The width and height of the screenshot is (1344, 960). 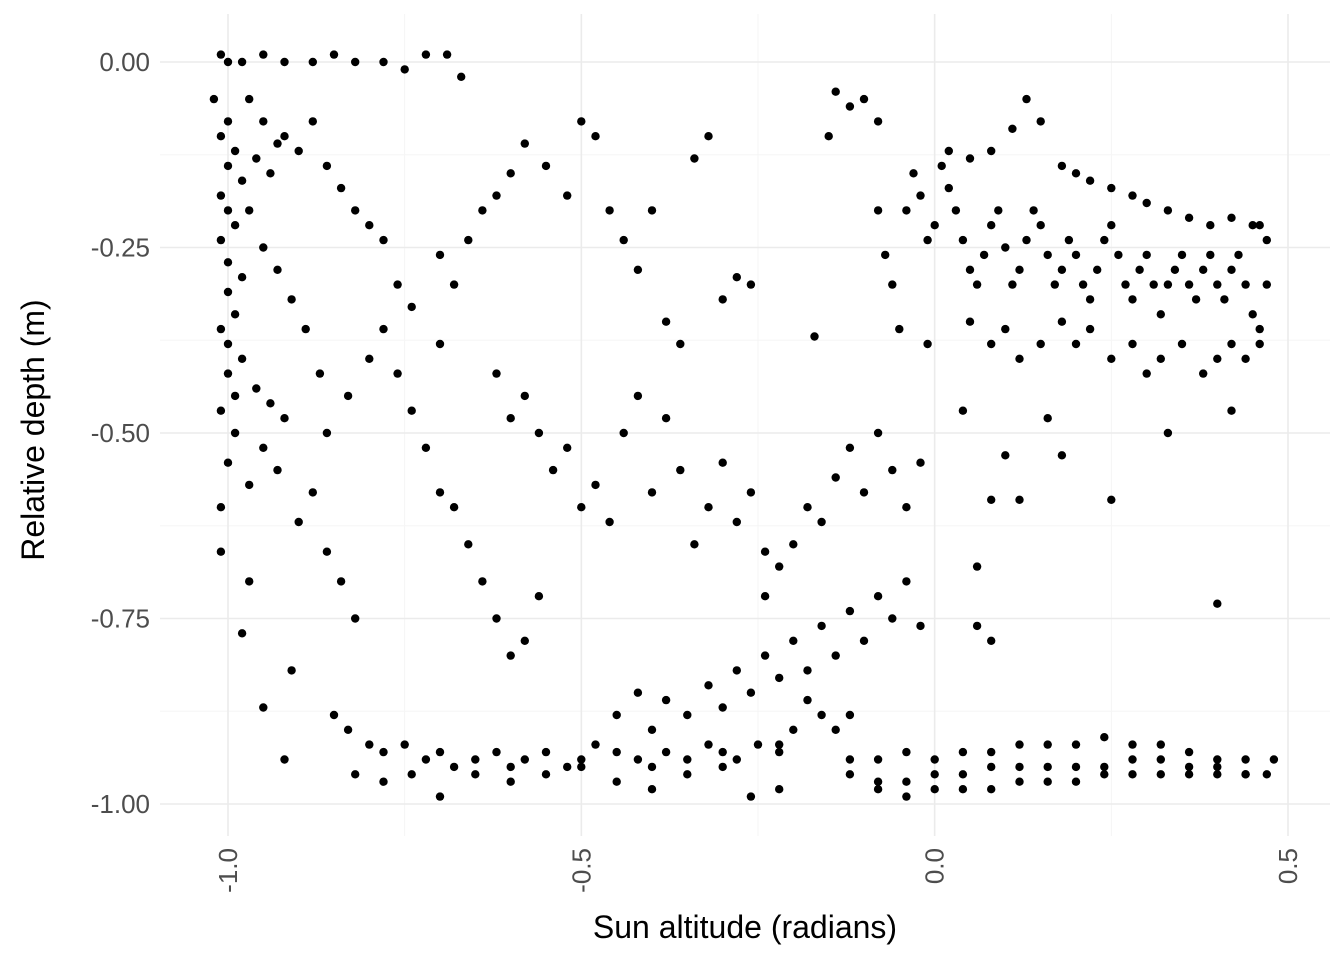 I want to click on x-tick-label: 0.5, so click(x=1288, y=866).